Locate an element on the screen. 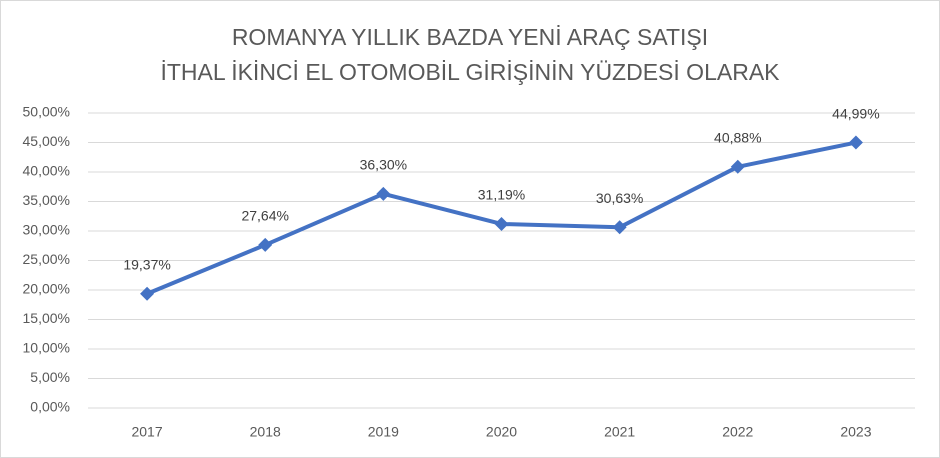  x-tick-label: 2023 is located at coordinates (855, 432).